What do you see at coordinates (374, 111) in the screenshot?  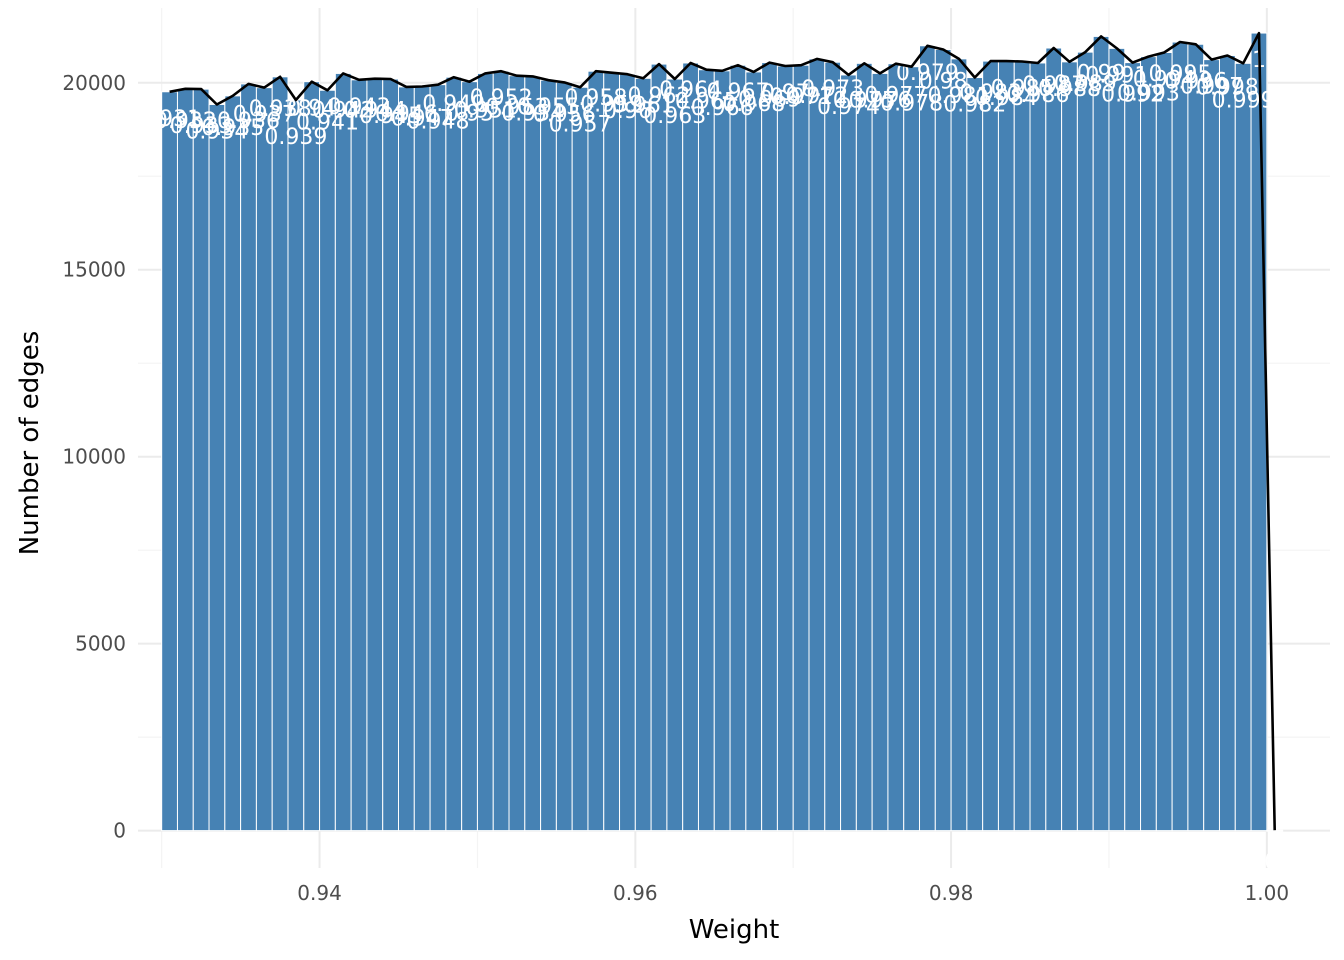 I see `bar-value-label: 0.944` at bounding box center [374, 111].